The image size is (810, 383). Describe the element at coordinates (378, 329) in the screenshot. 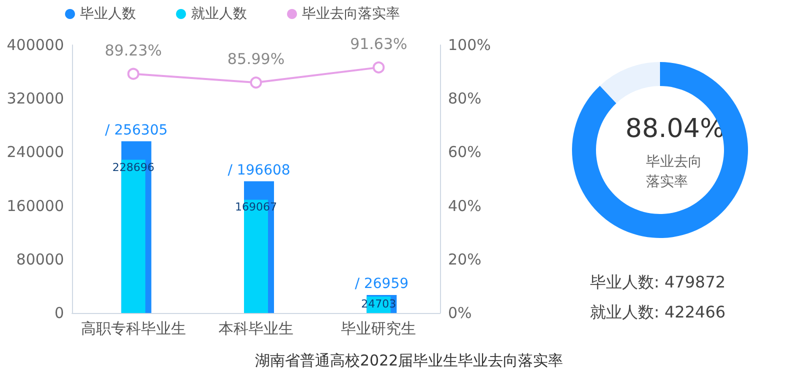

I see `x-tick-label: 毕业研究生` at that location.